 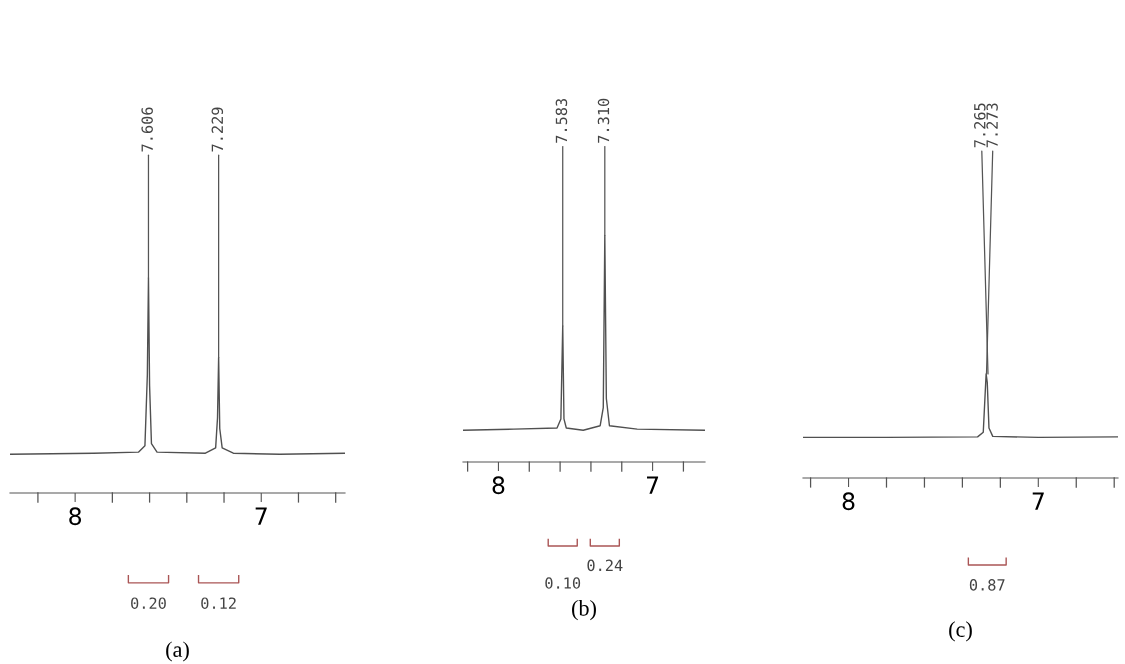 I want to click on annotation: 7.265, so click(x=980, y=125).